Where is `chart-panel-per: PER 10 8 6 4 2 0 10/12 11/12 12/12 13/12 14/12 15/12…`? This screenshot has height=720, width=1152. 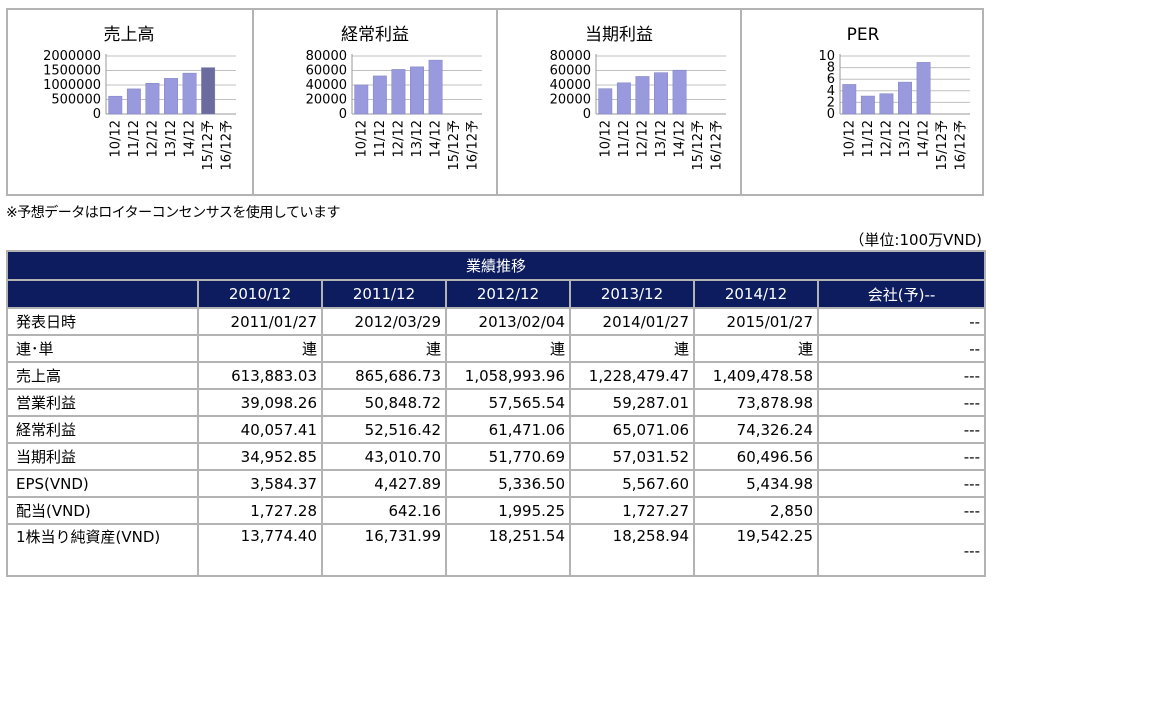
chart-panel-per: PER 10 8 6 4 2 0 10/12 11/12 12/12 13/12 14/12 15/12… is located at coordinates (862, 102).